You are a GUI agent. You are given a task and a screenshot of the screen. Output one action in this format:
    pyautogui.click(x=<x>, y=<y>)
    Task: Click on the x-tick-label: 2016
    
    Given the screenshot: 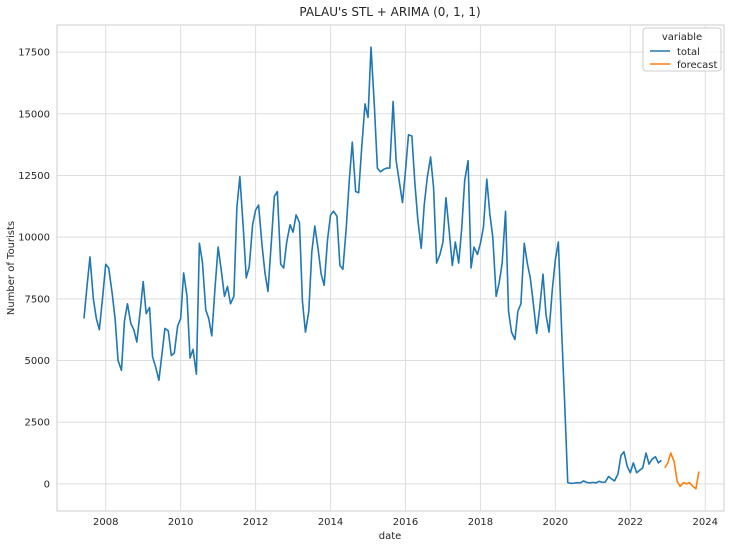 What is the action you would take?
    pyautogui.click(x=405, y=522)
    